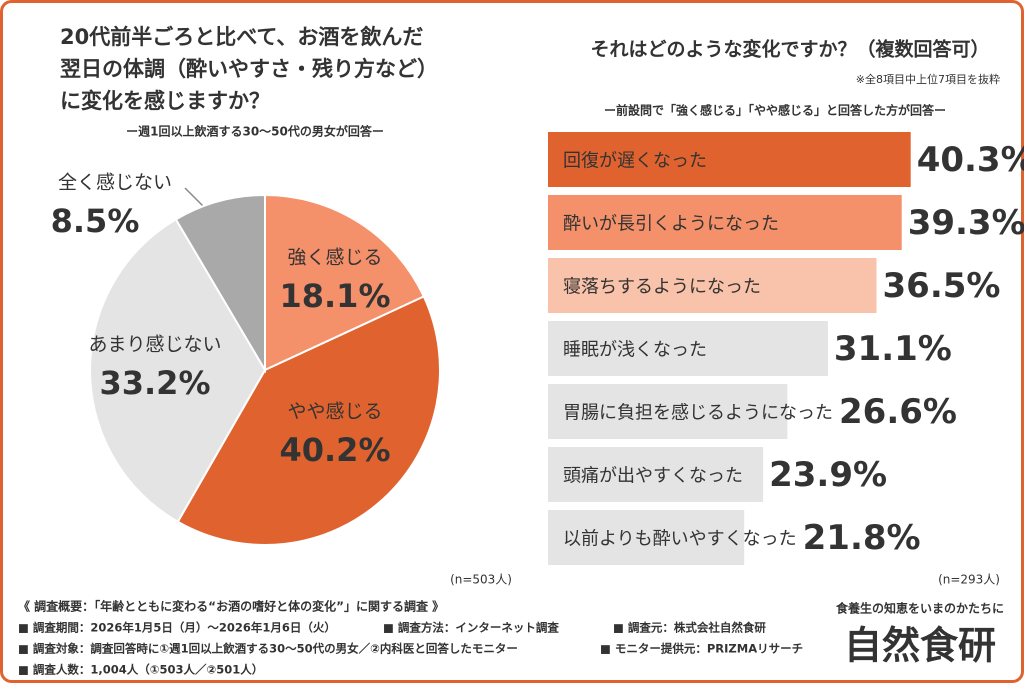  Describe the element at coordinates (969, 580) in the screenshot. I see `sample-note: (n=293人)` at that location.